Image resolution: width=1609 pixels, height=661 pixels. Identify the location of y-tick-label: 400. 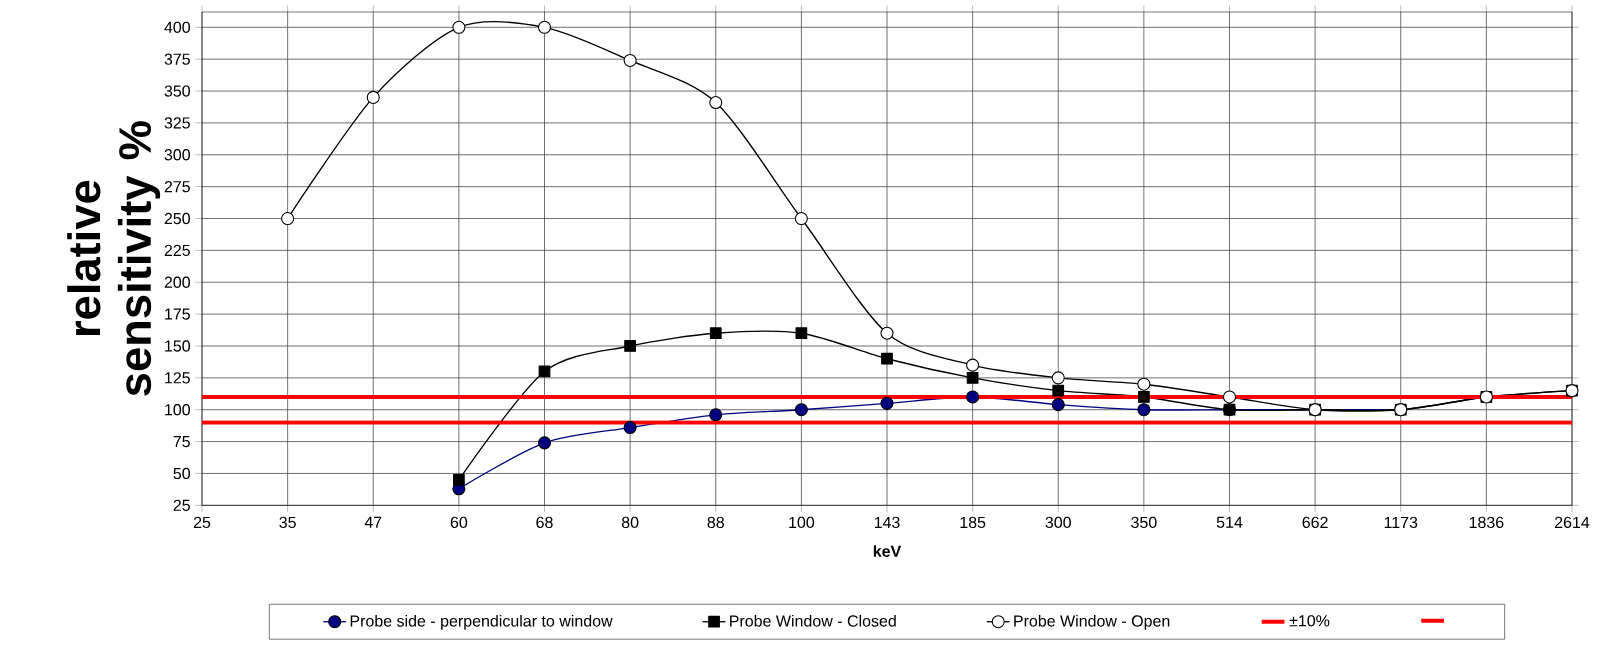
(177, 27).